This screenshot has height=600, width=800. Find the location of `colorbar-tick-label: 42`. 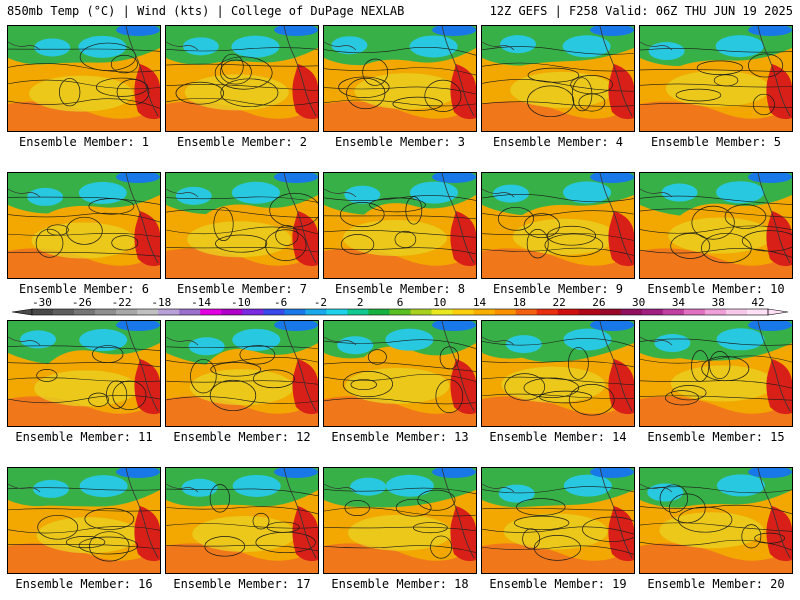

colorbar-tick-label: 42 is located at coordinates (757, 302).